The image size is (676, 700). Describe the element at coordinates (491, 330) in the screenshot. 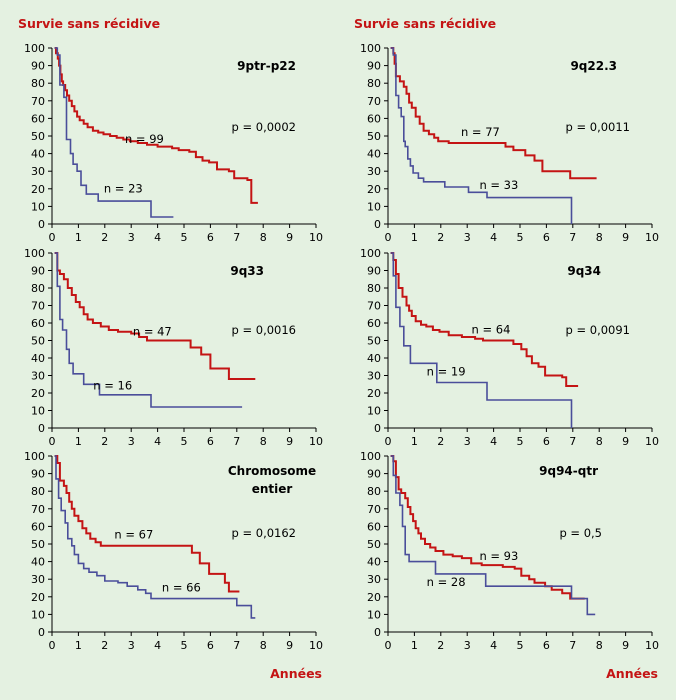

I see `series-label: n = 64` at that location.